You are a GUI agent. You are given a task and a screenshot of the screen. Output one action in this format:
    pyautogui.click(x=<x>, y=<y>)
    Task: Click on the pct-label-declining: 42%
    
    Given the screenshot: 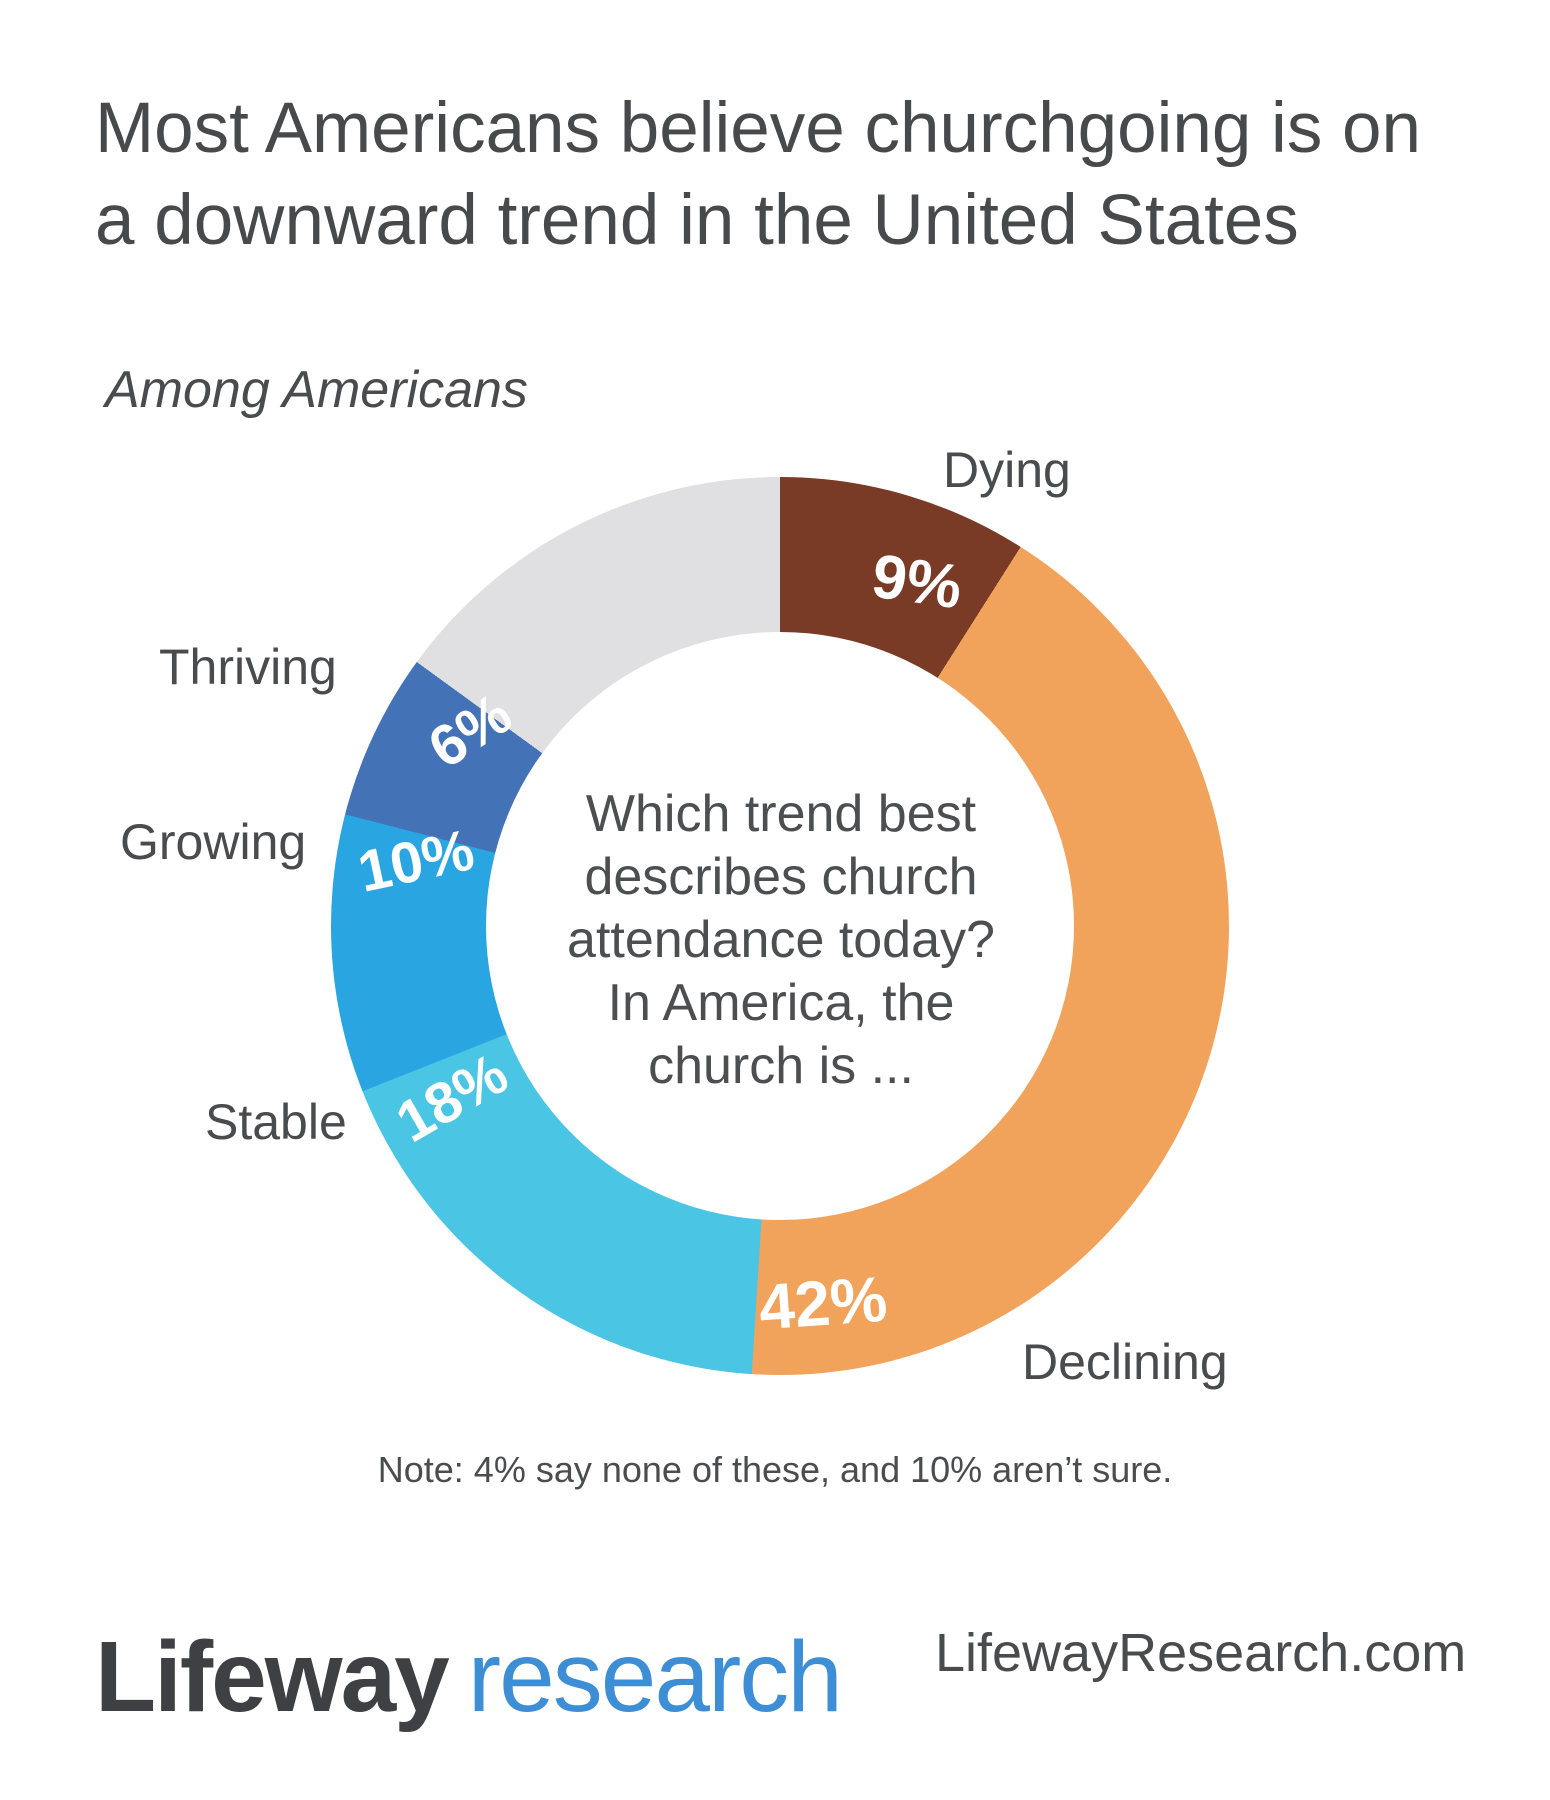 What is the action you would take?
    pyautogui.click(x=823, y=1303)
    